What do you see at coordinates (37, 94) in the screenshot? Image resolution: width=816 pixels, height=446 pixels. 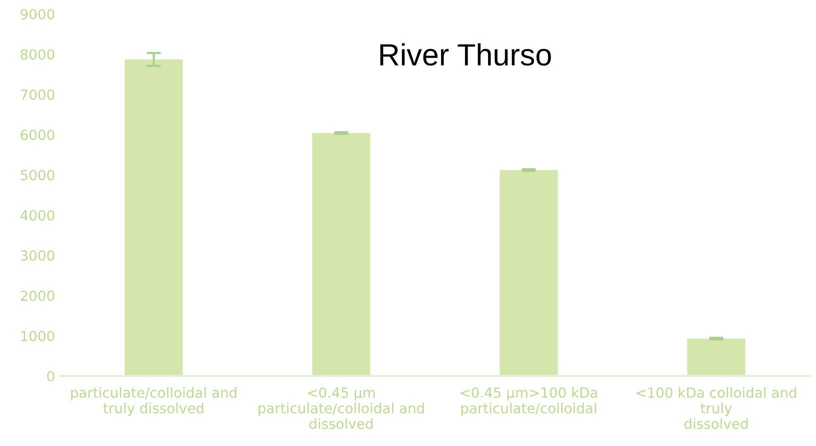 I see `y-tick-label: 7000` at bounding box center [37, 94].